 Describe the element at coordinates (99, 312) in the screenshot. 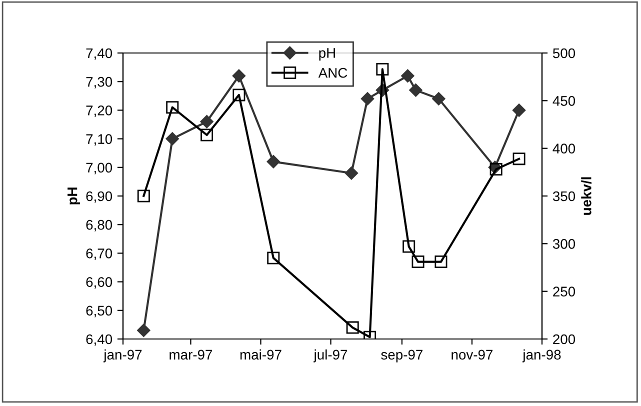

I see `y-tick-label: 6,50` at that location.